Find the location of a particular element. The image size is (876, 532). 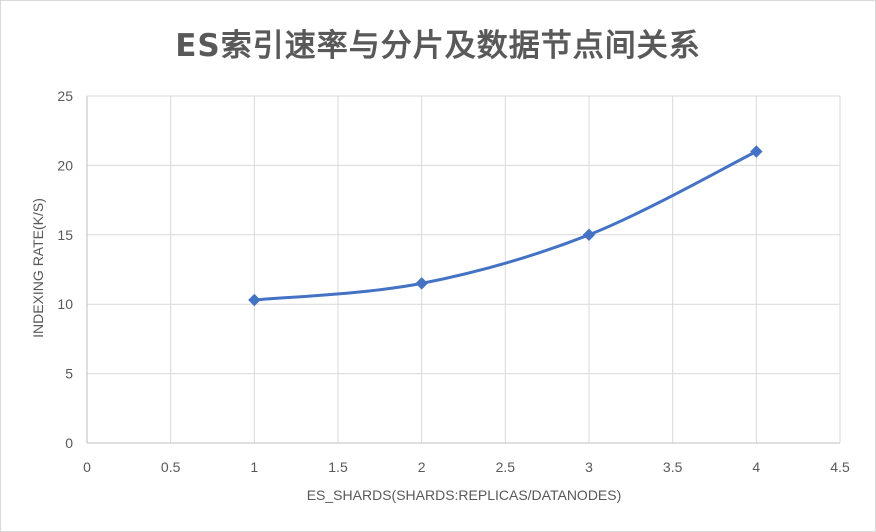

x-tick-label: 0 is located at coordinates (87, 467).